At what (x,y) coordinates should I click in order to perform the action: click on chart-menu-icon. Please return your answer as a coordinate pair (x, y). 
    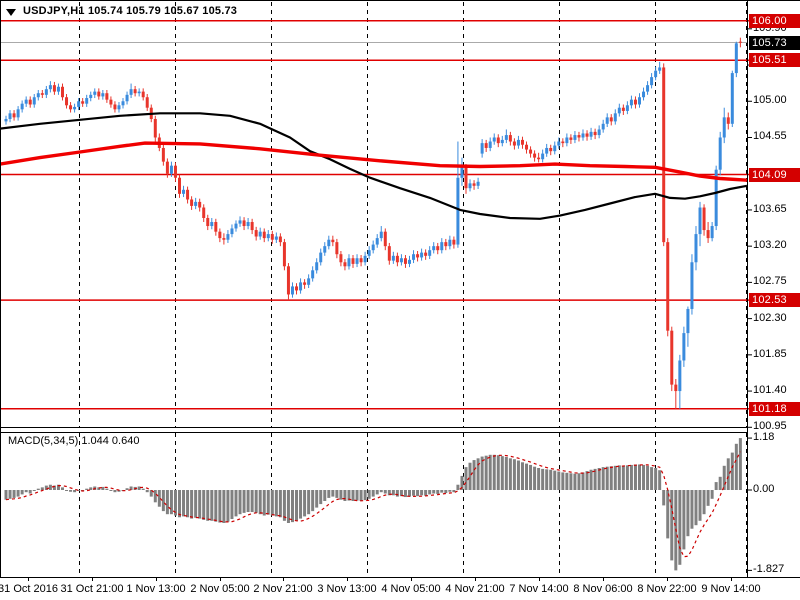
    Looking at the image, I should click on (11, 12).